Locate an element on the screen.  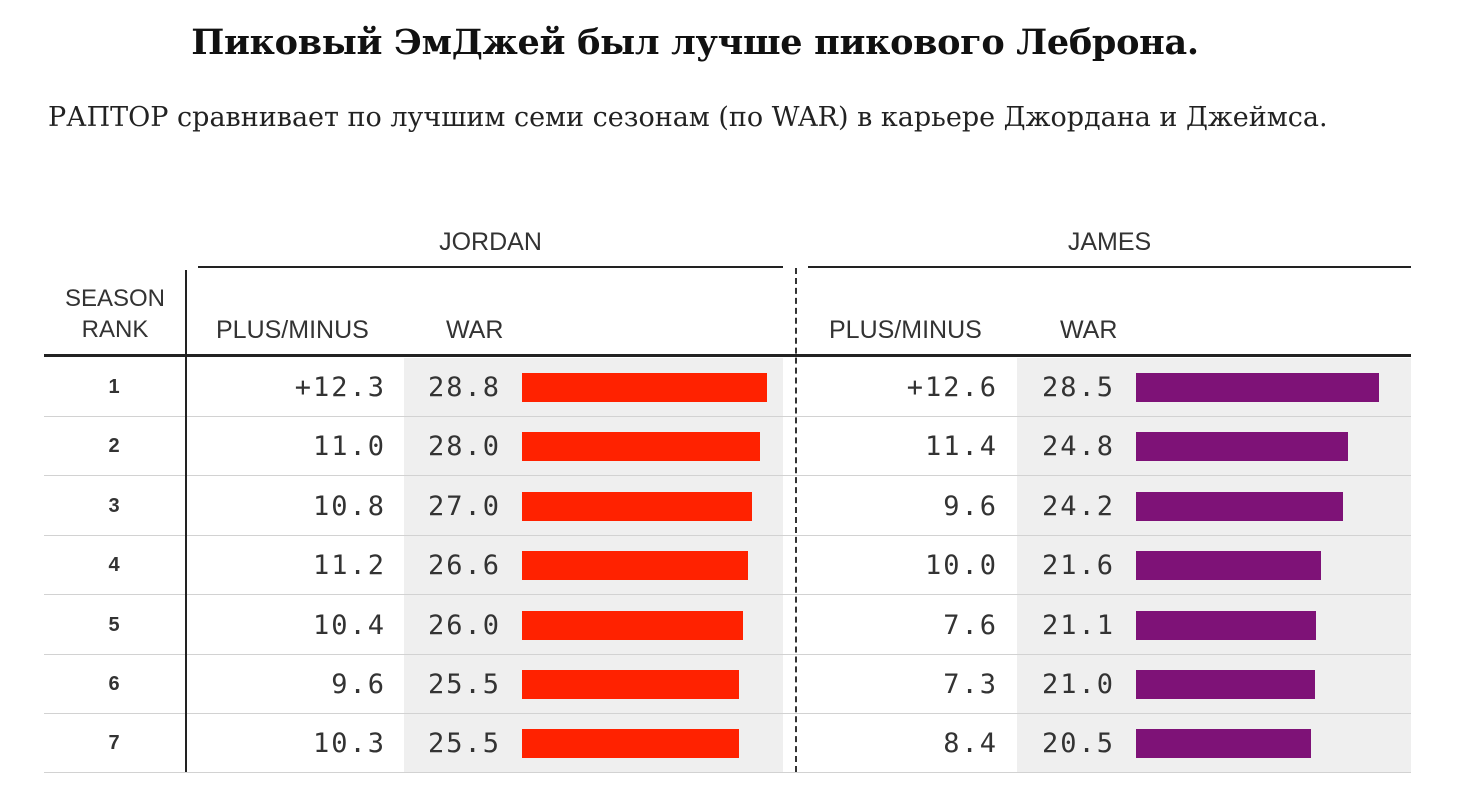
season-rank-cell: 7 is located at coordinates (114, 743).